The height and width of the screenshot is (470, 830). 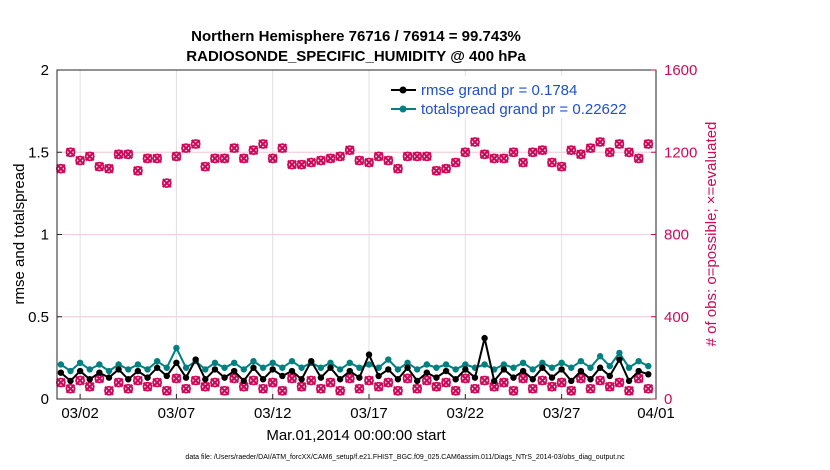 I want to click on x-tick-label: 04/01, so click(x=656, y=413).